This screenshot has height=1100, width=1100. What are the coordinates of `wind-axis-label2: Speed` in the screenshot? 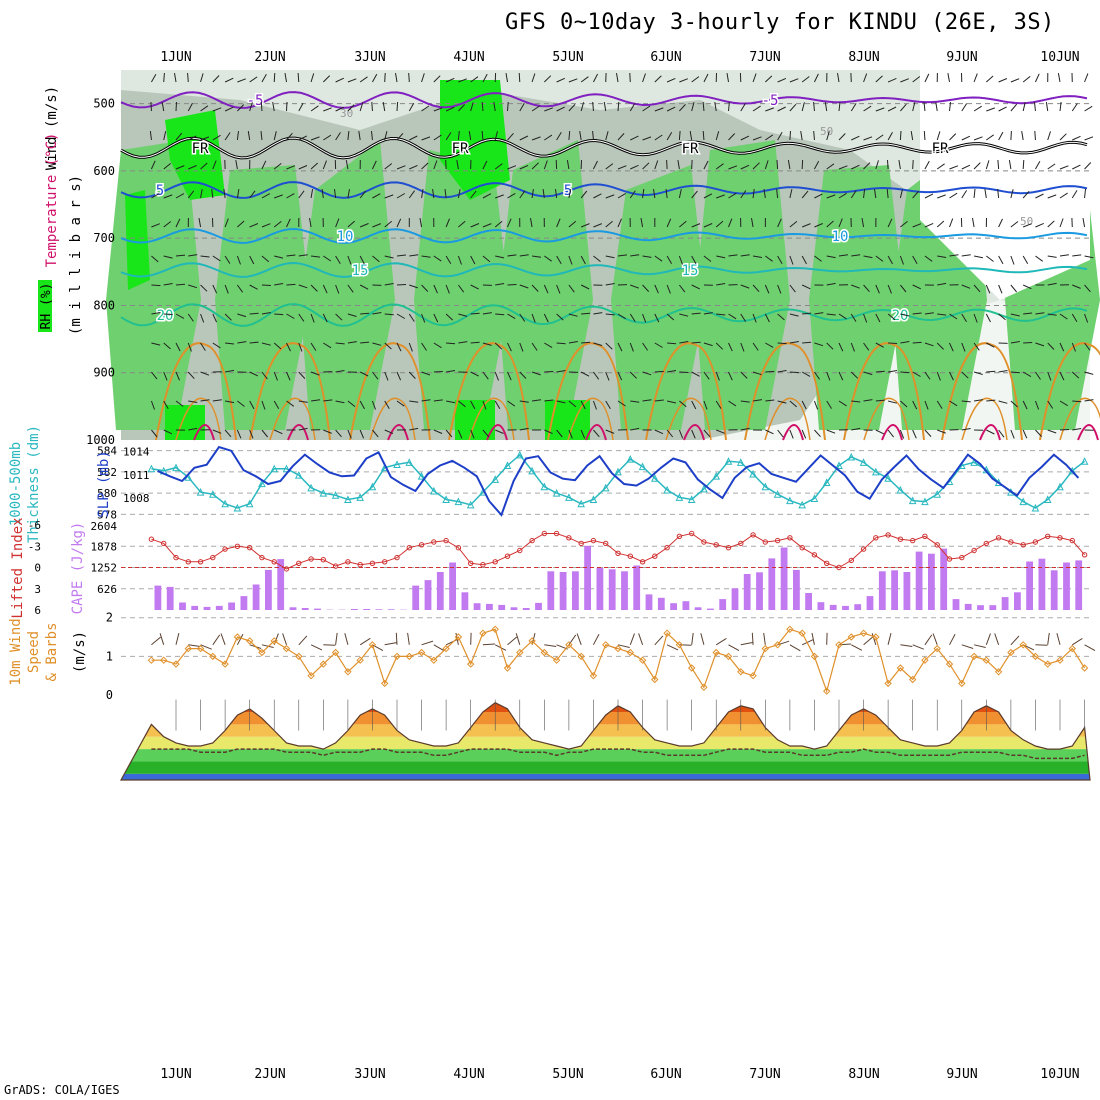 It's located at (34, 652).